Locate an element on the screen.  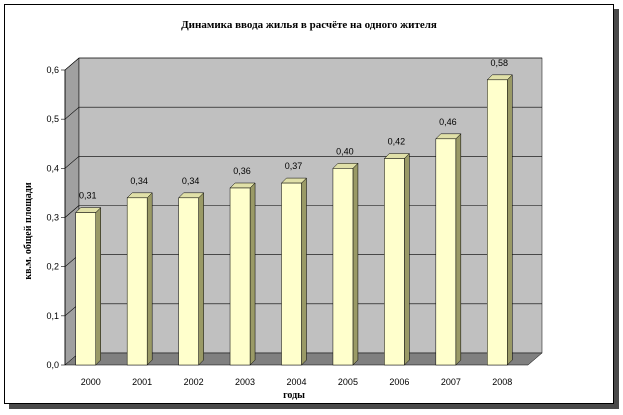
data-label: 0,42 is located at coordinates (397, 142).